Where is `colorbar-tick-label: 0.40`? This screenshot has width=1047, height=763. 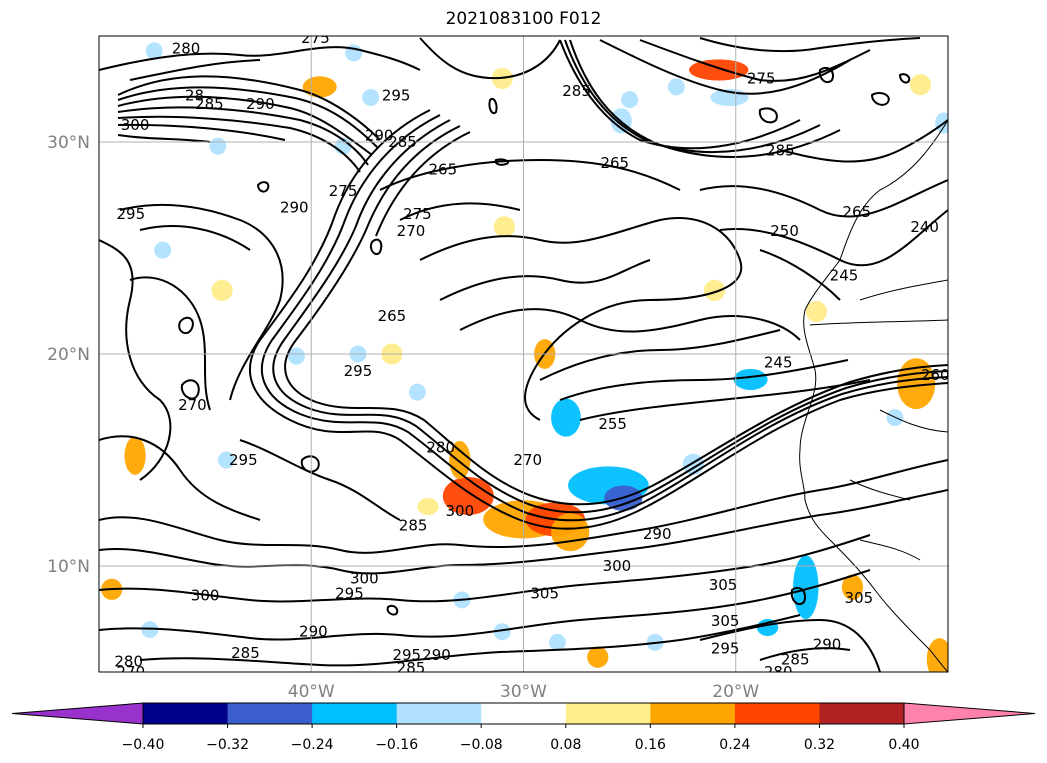
colorbar-tick-label: 0.40 is located at coordinates (903, 745).